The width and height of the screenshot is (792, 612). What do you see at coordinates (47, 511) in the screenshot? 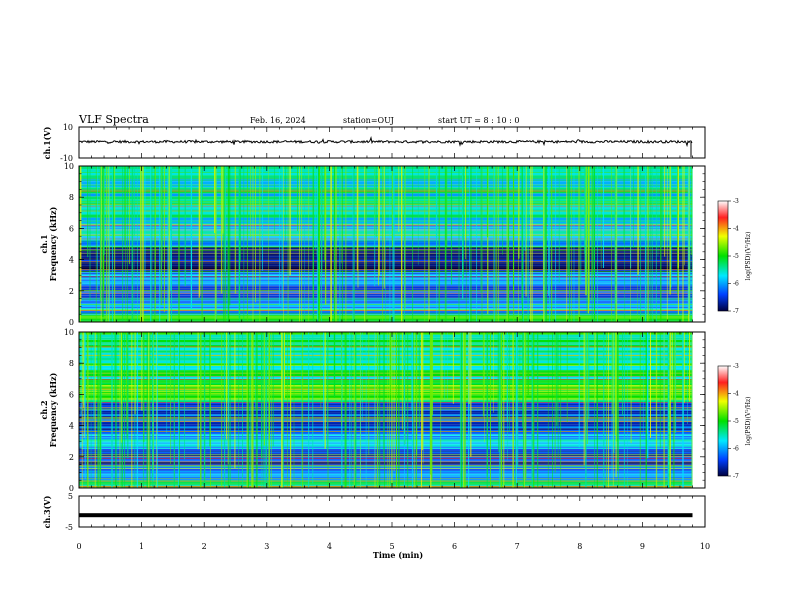
I see `ch3-ylabel: ch.3(V)` at bounding box center [47, 511].